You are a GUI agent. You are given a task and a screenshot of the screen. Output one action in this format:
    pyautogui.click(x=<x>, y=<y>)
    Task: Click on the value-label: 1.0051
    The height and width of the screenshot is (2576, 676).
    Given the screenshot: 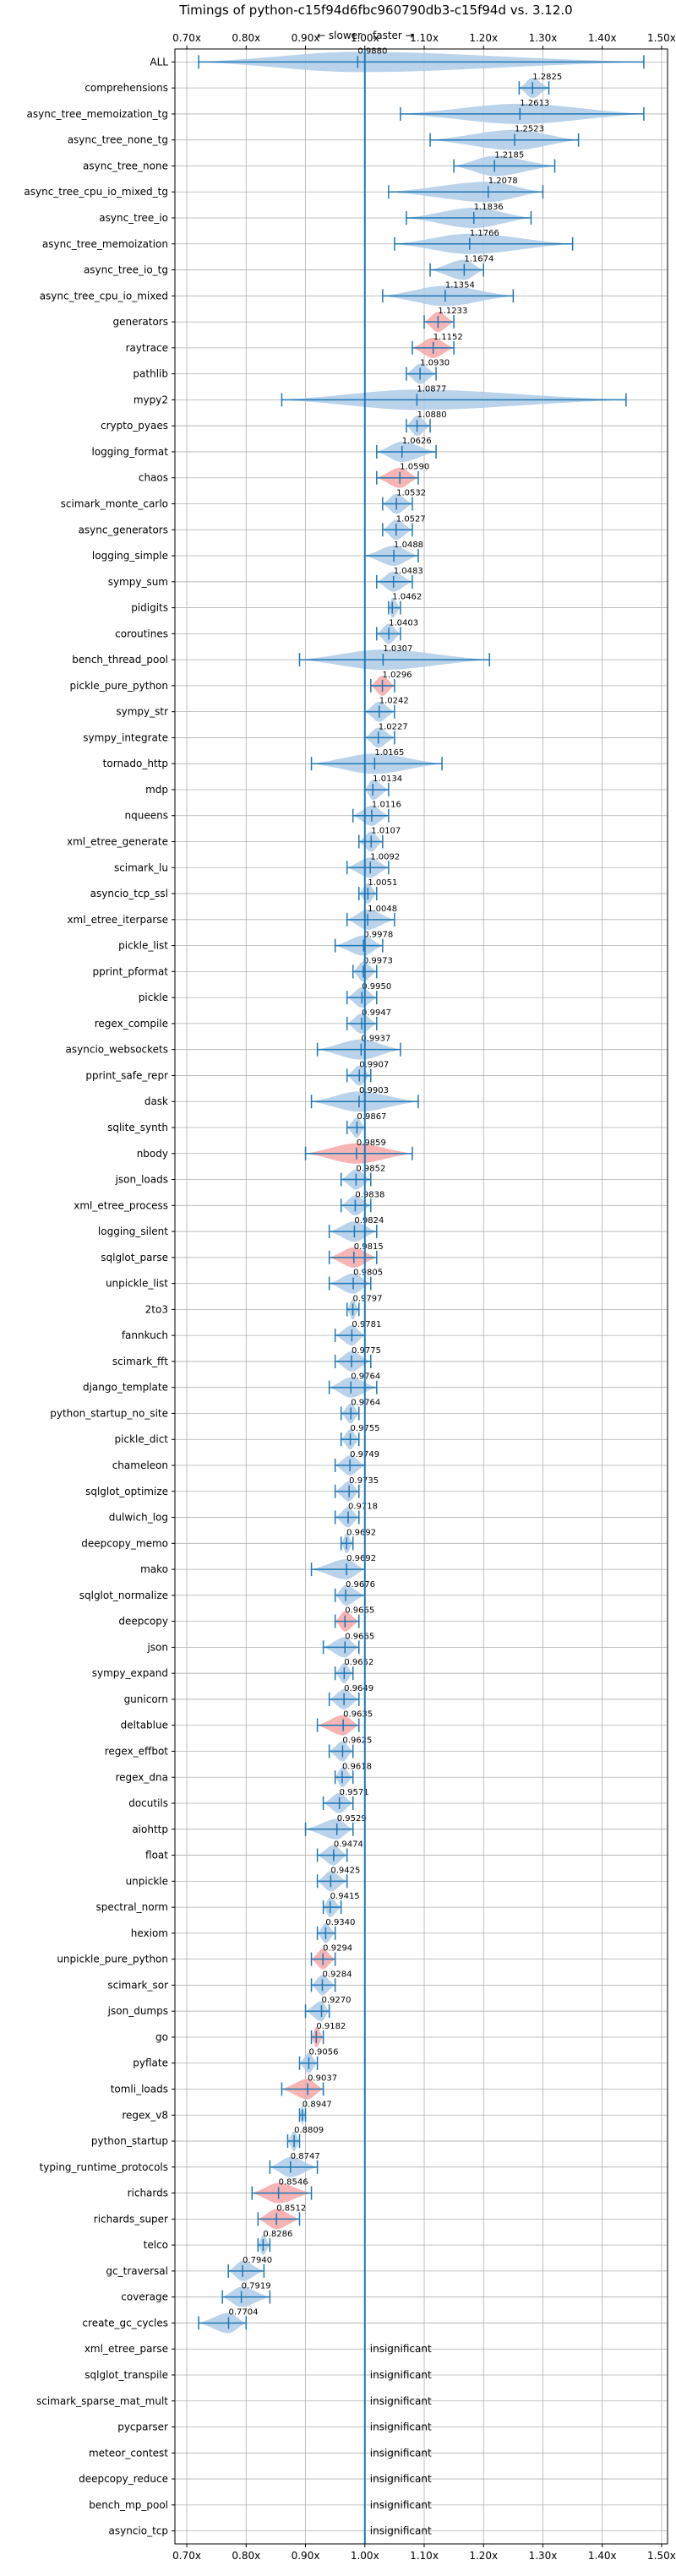 What is the action you would take?
    pyautogui.click(x=382, y=883)
    